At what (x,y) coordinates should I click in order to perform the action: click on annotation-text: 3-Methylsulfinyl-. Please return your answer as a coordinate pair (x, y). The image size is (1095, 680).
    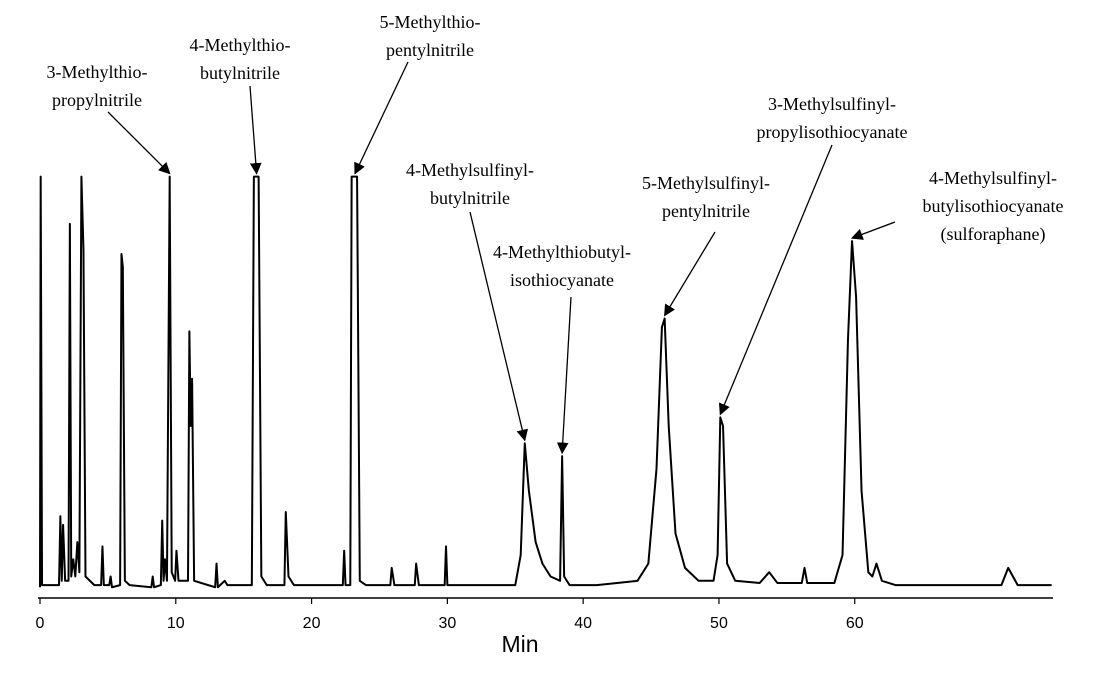
    Looking at the image, I should click on (832, 104).